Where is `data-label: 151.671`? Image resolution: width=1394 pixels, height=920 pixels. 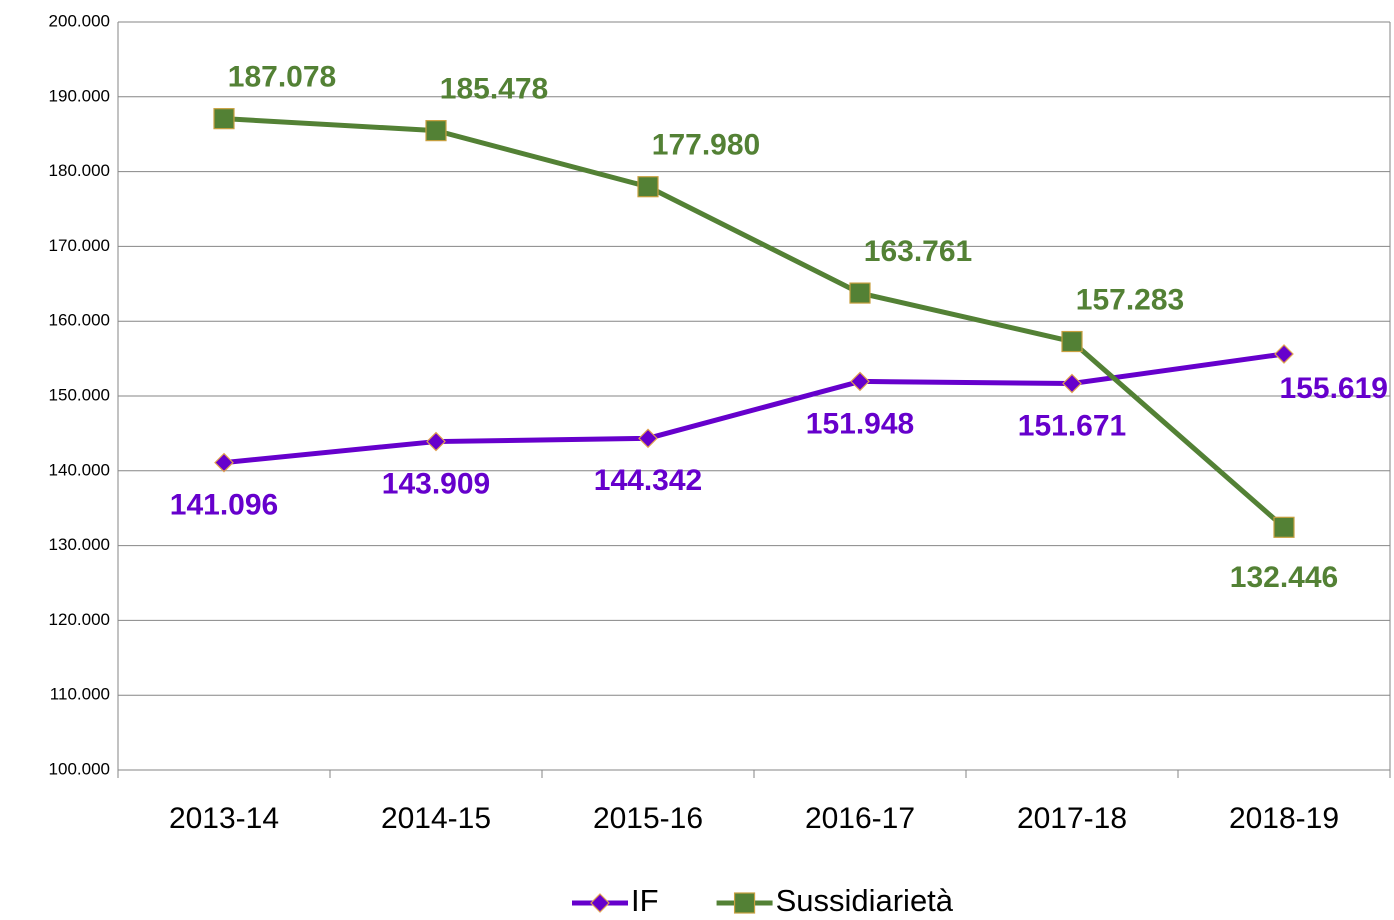 data-label: 151.671 is located at coordinates (1072, 425).